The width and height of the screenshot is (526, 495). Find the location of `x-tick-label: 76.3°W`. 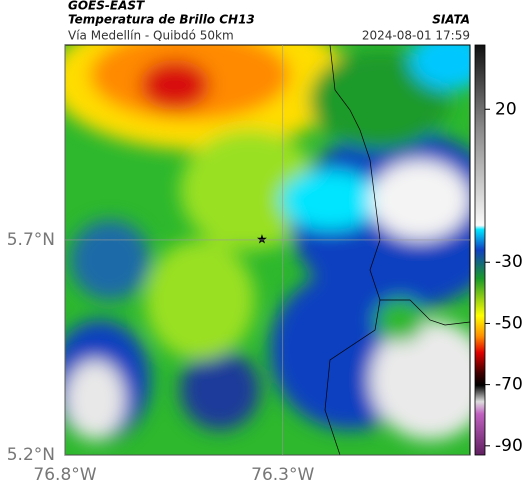

x-tick-label: 76.3°W is located at coordinates (282, 475).